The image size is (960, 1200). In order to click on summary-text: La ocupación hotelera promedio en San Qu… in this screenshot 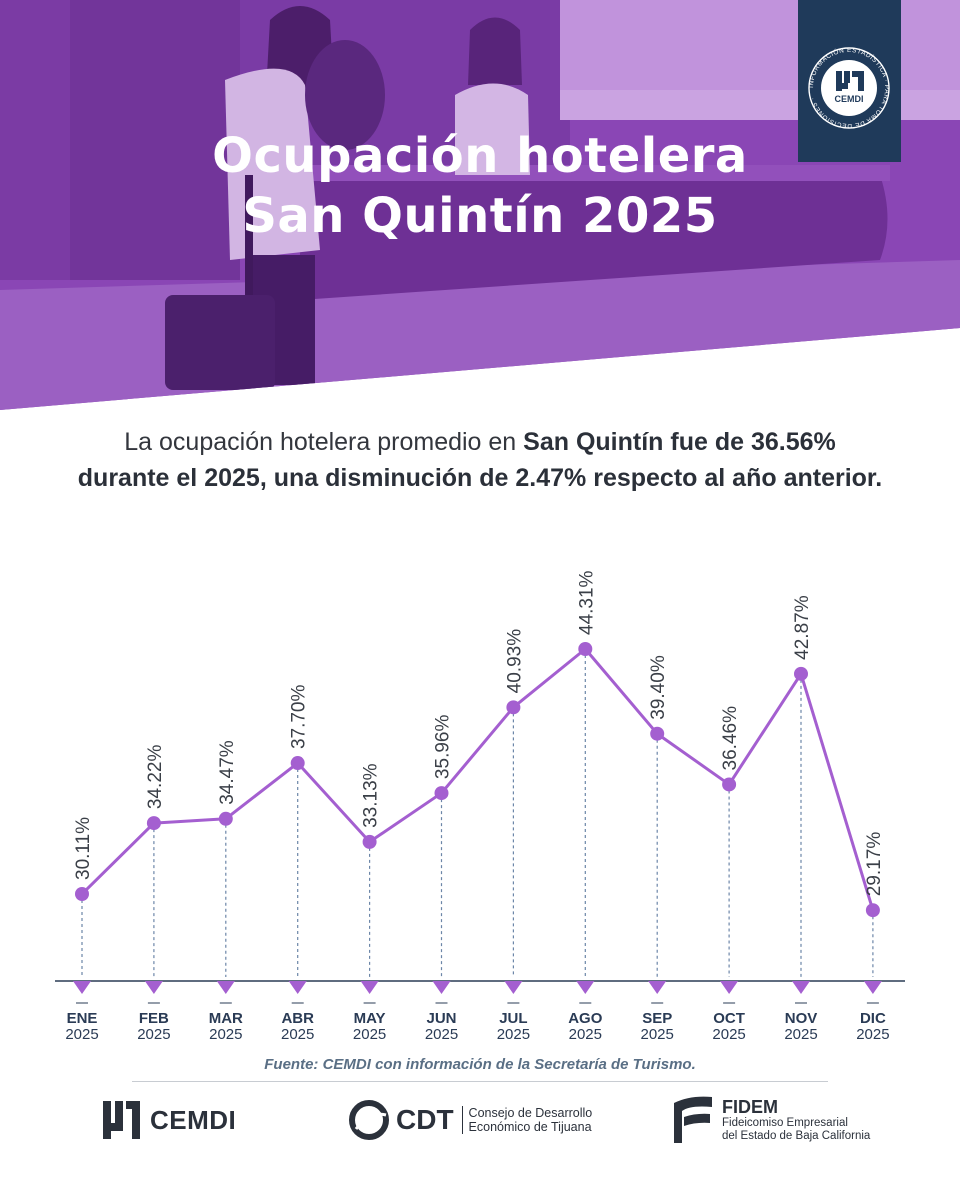, I will do `click(480, 460)`.